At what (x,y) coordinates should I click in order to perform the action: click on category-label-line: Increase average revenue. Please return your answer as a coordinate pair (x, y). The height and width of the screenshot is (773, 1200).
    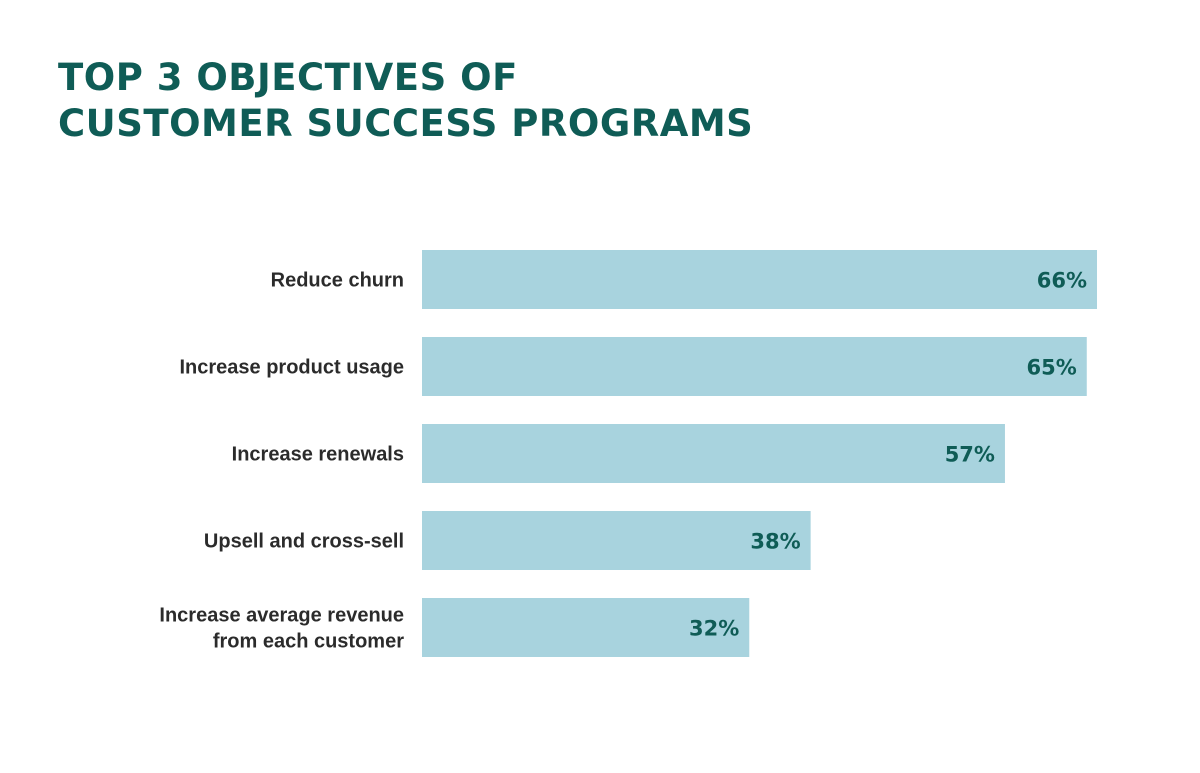
    Looking at the image, I should click on (281, 616).